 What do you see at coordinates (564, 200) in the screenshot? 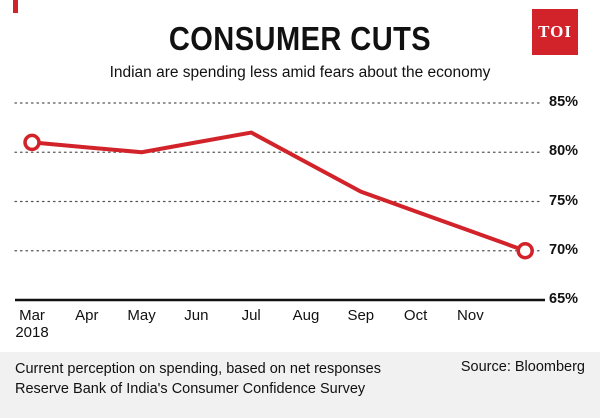
I see `y-tick-label-75: 75%` at bounding box center [564, 200].